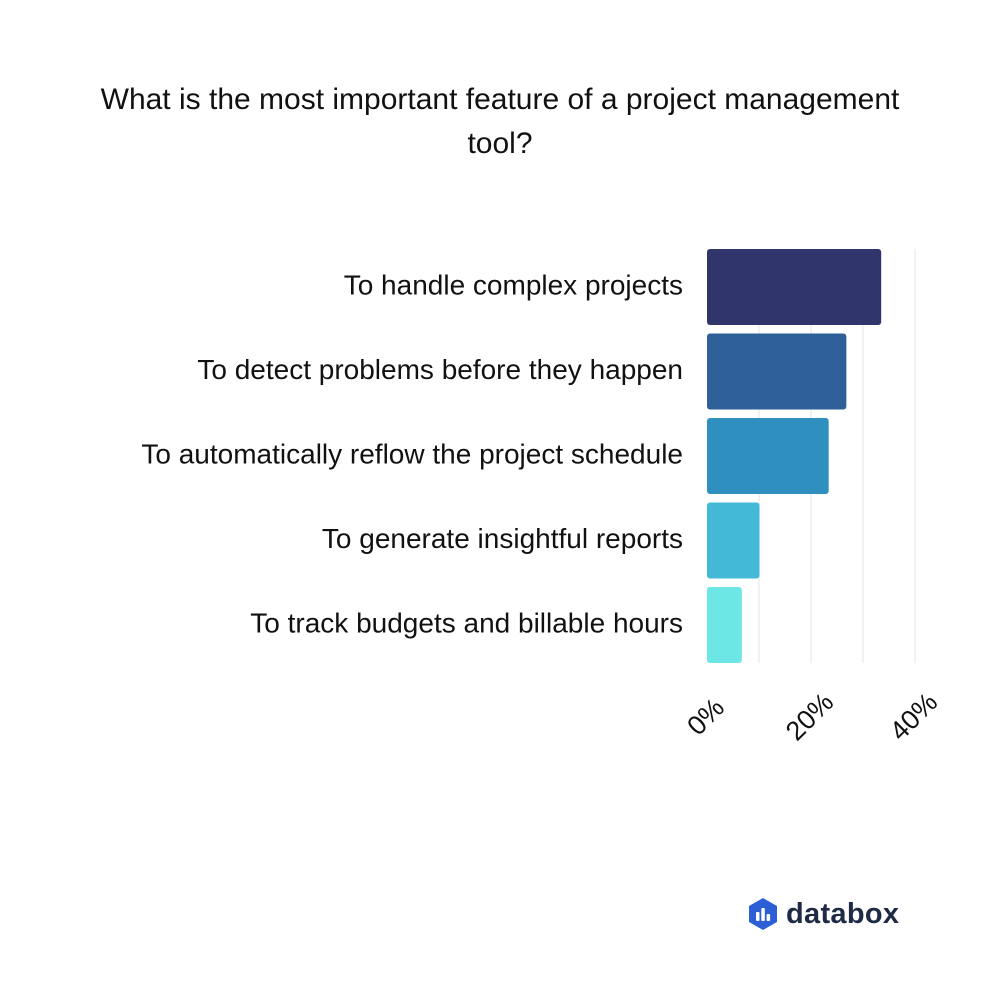  Describe the element at coordinates (809, 716) in the screenshot. I see `x-tick-label: 20%` at that location.